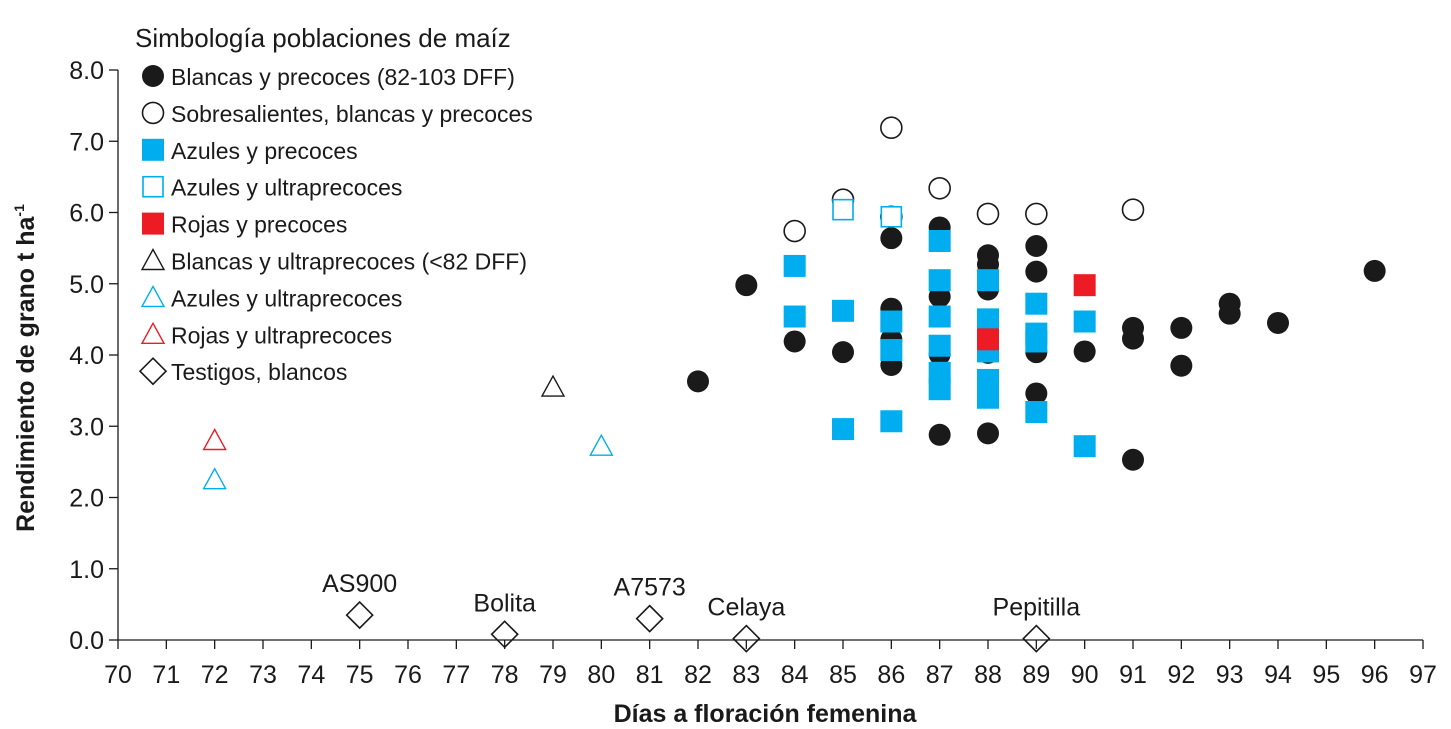  Describe the element at coordinates (286, 298) in the screenshot. I see `legend-entry: Azules y ultraprecoces` at that location.